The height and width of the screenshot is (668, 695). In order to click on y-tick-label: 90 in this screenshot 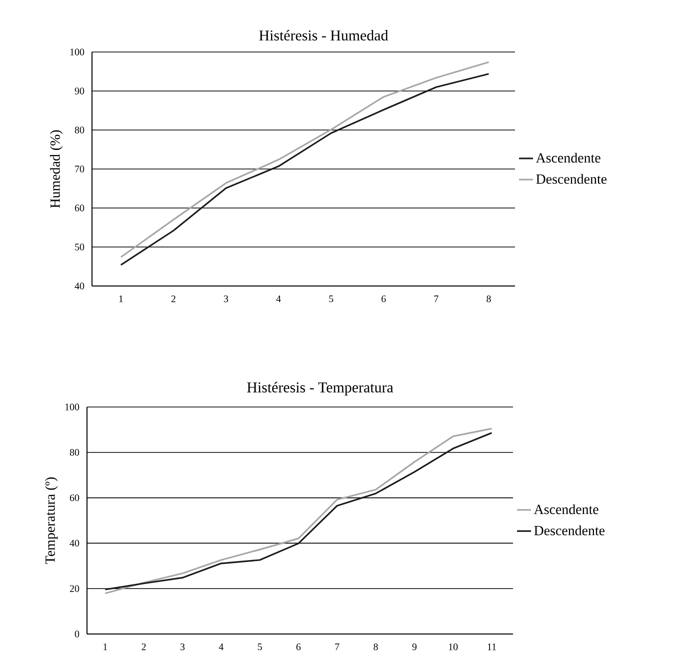, I will do `click(79, 91)`.